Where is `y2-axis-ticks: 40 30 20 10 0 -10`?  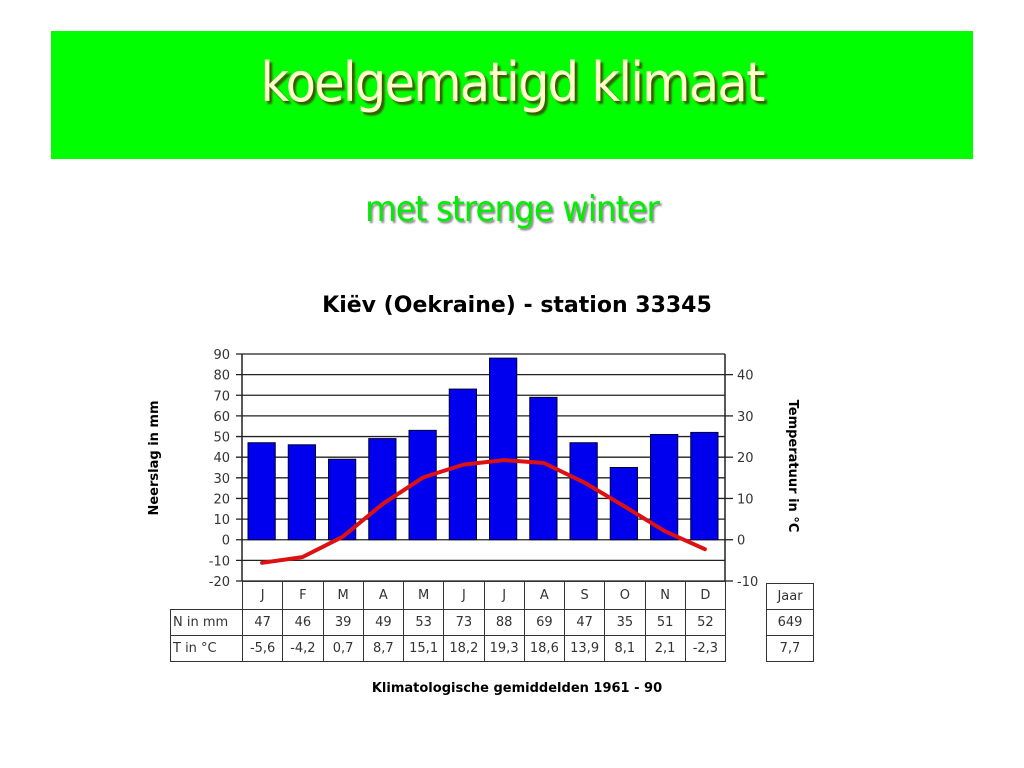
y2-axis-ticks: 40 30 20 10 0 -10 is located at coordinates (747, 479).